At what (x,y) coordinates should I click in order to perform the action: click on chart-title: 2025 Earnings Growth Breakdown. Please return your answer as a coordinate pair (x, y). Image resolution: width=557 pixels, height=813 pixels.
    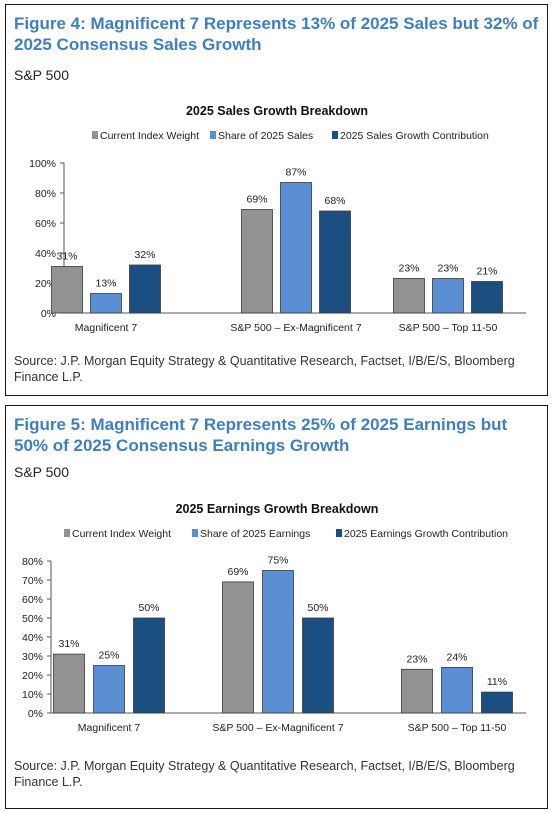
    Looking at the image, I should click on (277, 509).